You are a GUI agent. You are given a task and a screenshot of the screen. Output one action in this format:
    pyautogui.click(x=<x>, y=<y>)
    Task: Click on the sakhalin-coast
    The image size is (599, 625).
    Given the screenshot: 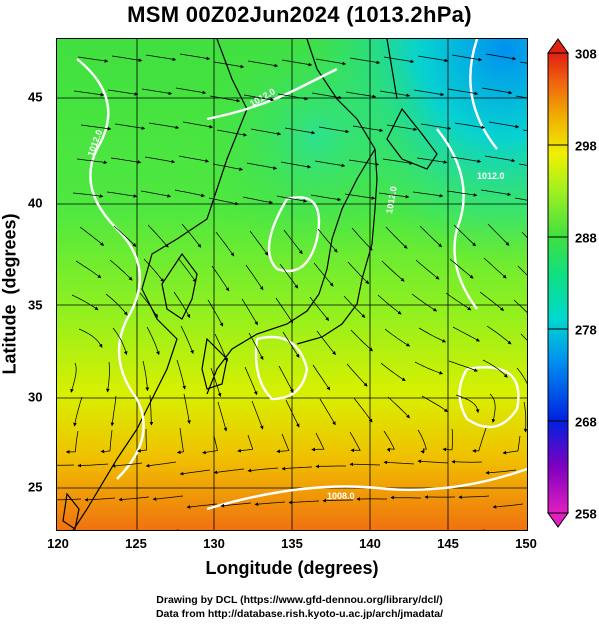 What is the action you would take?
    pyautogui.click(x=392, y=69)
    